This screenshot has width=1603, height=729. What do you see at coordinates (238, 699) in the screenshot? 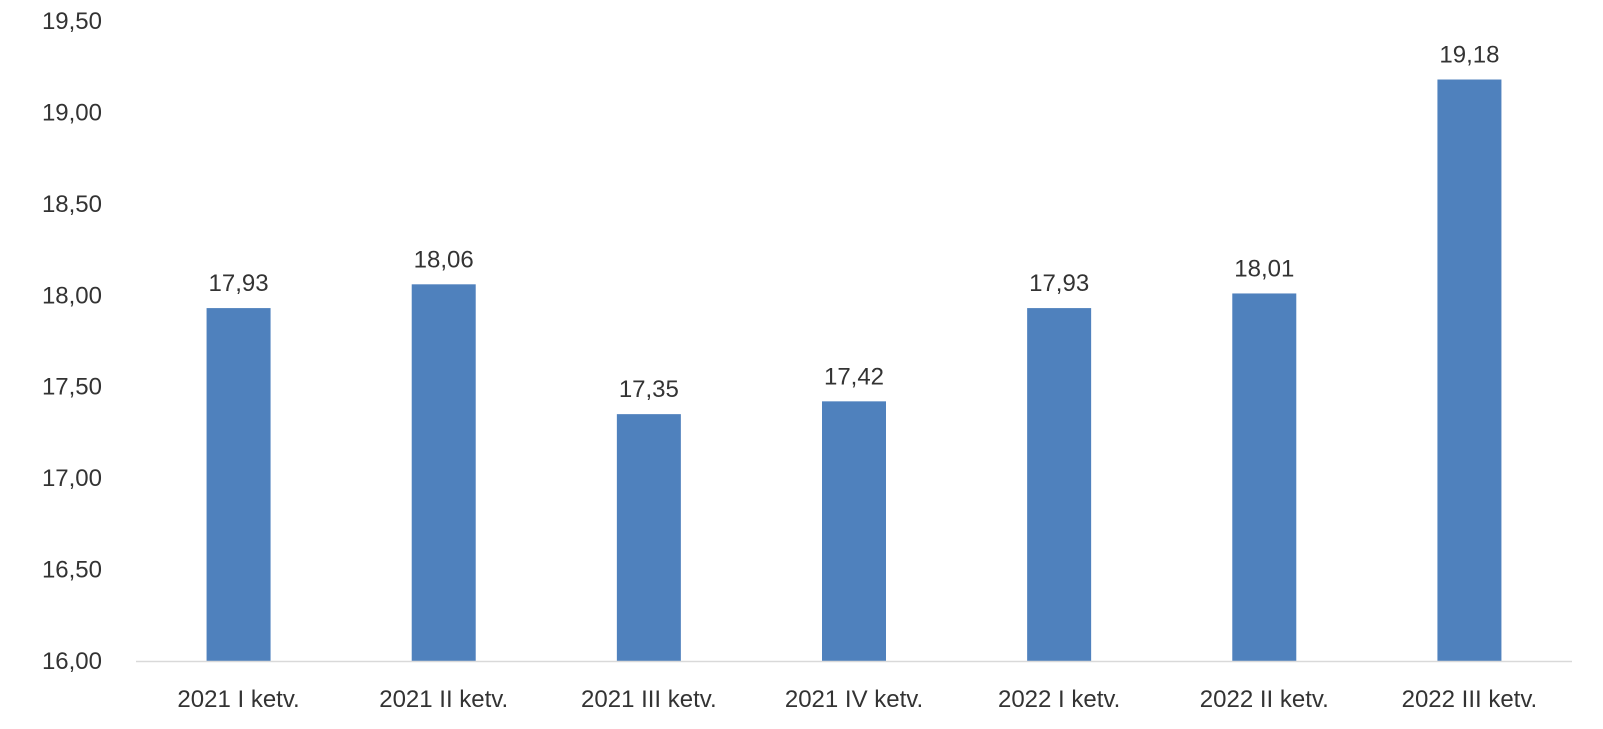
I see `x-tick-label: 2021 I ketv.` at bounding box center [238, 699].